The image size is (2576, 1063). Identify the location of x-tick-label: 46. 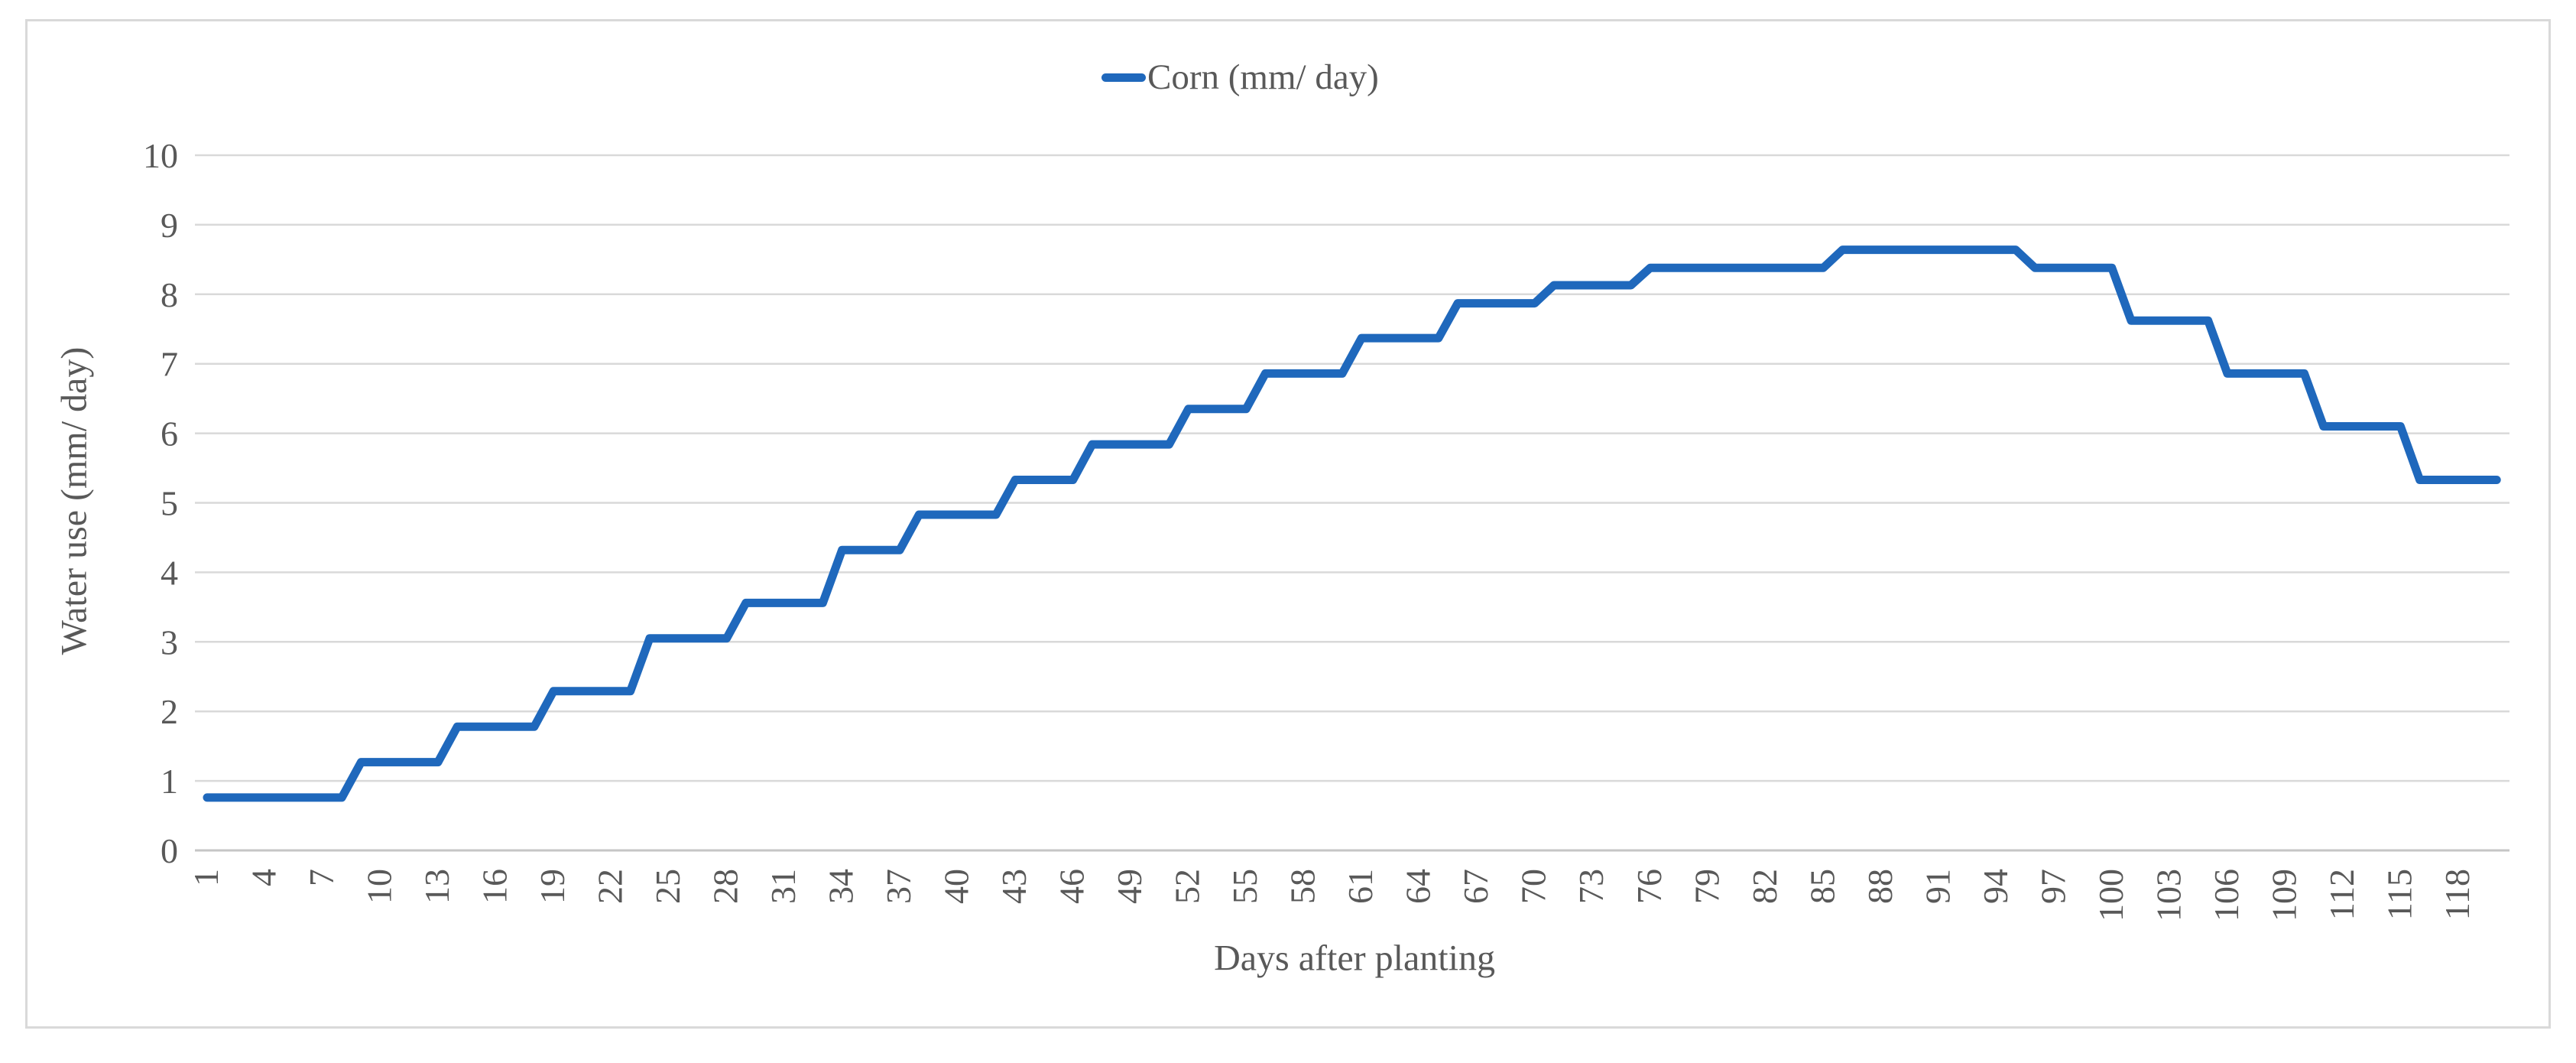
(1072, 887).